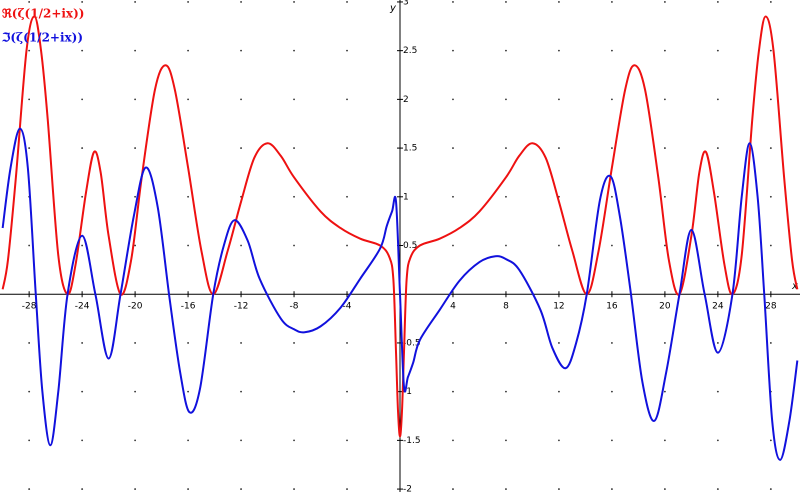  I want to click on x-tick-label: -24, so click(82, 307).